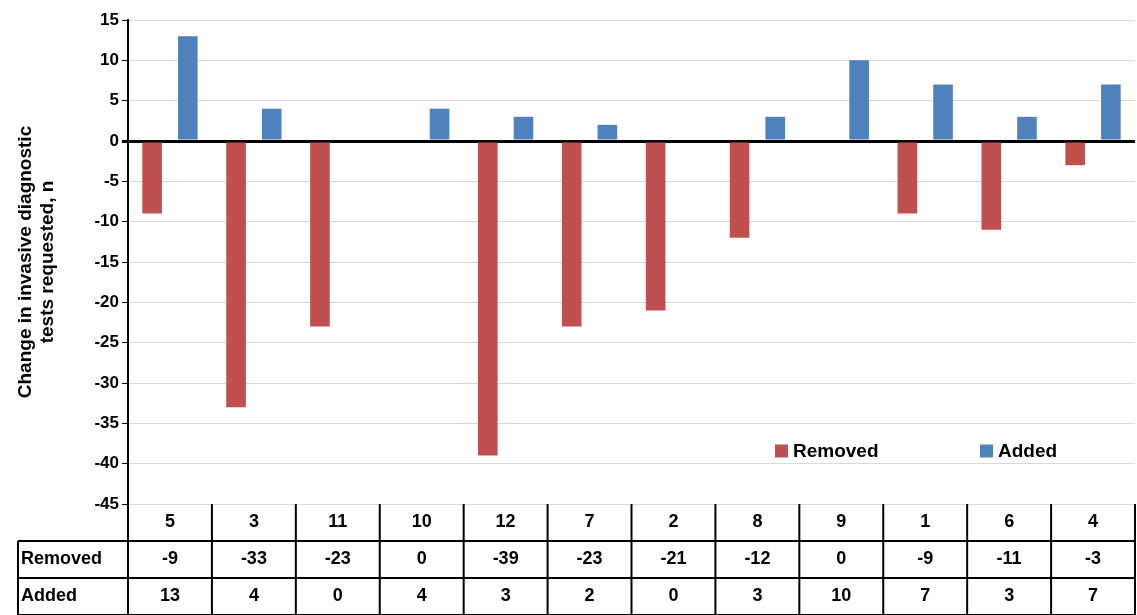 The height and width of the screenshot is (615, 1137). I want to click on data-label: -3, so click(1093, 558).